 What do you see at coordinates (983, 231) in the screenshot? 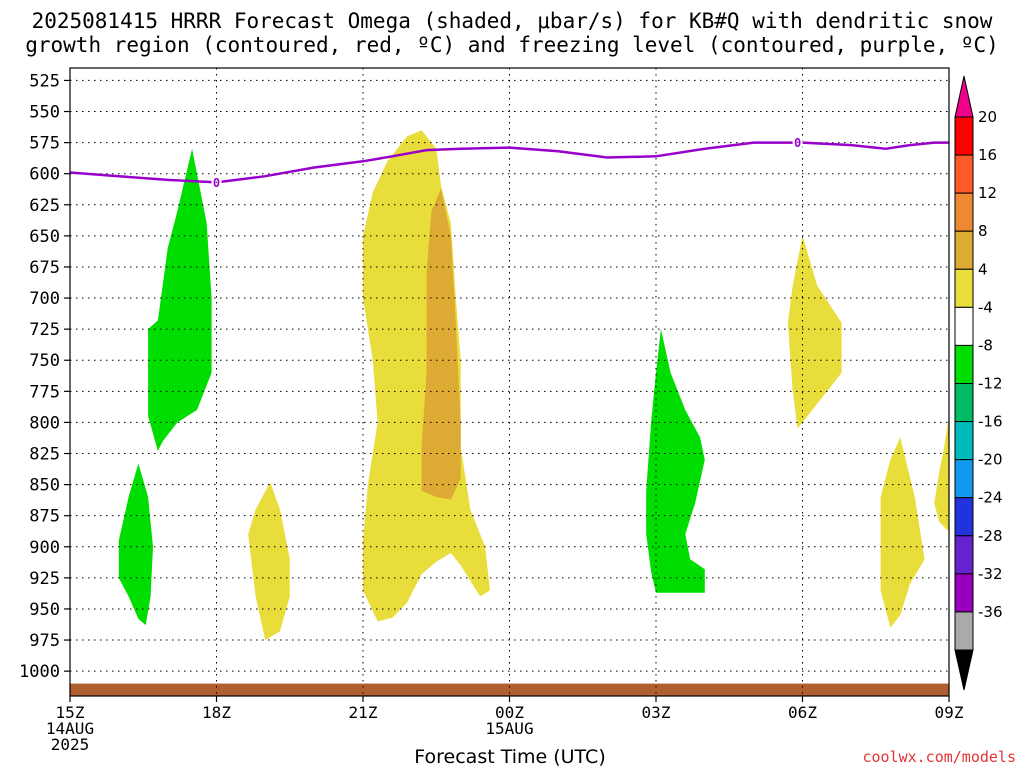
I see `colorbar-label-3: 8` at bounding box center [983, 231].